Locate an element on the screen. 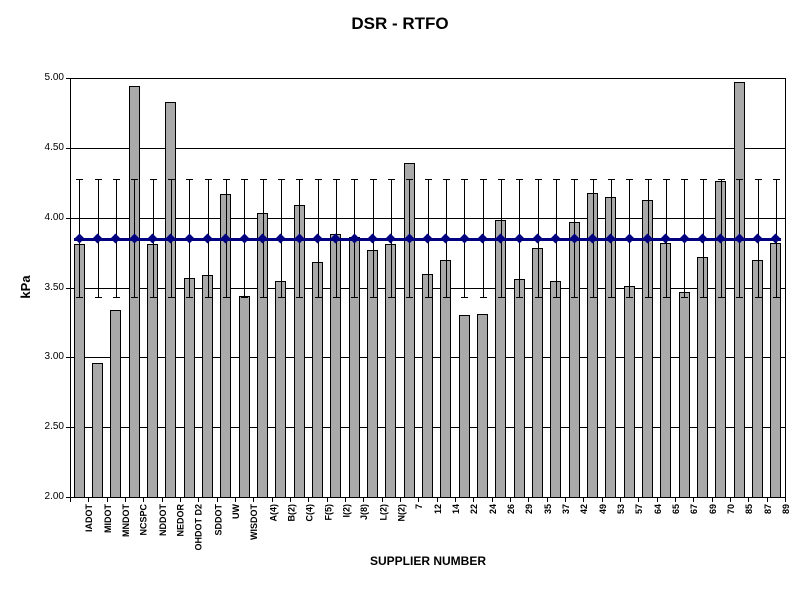  y-tick-label: 2.00 is located at coordinates (54, 496).